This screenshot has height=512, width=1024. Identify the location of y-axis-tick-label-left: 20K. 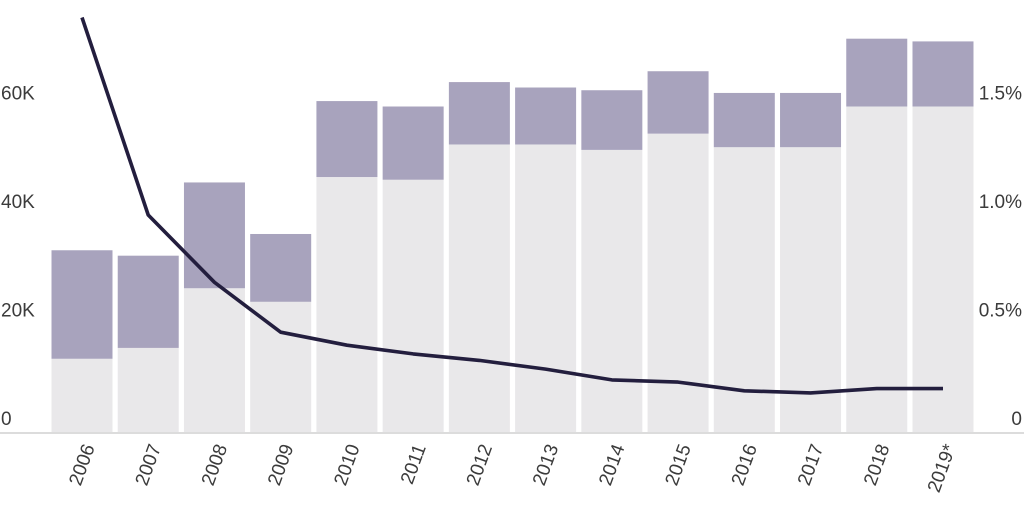
(18, 311).